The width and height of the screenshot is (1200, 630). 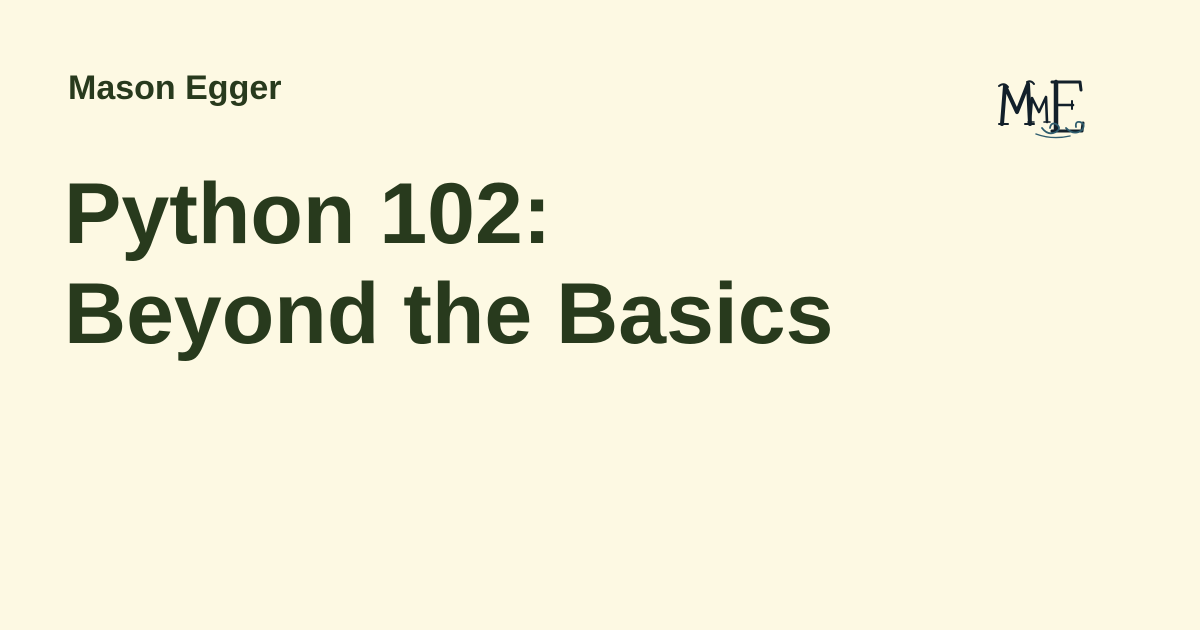 What do you see at coordinates (175, 88) in the screenshot?
I see `author-name: Mason Egger` at bounding box center [175, 88].